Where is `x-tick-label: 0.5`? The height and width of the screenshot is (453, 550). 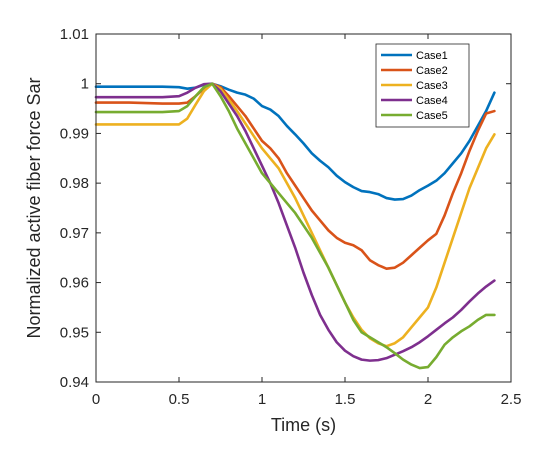 x-tick-label: 0.5 is located at coordinates (179, 399).